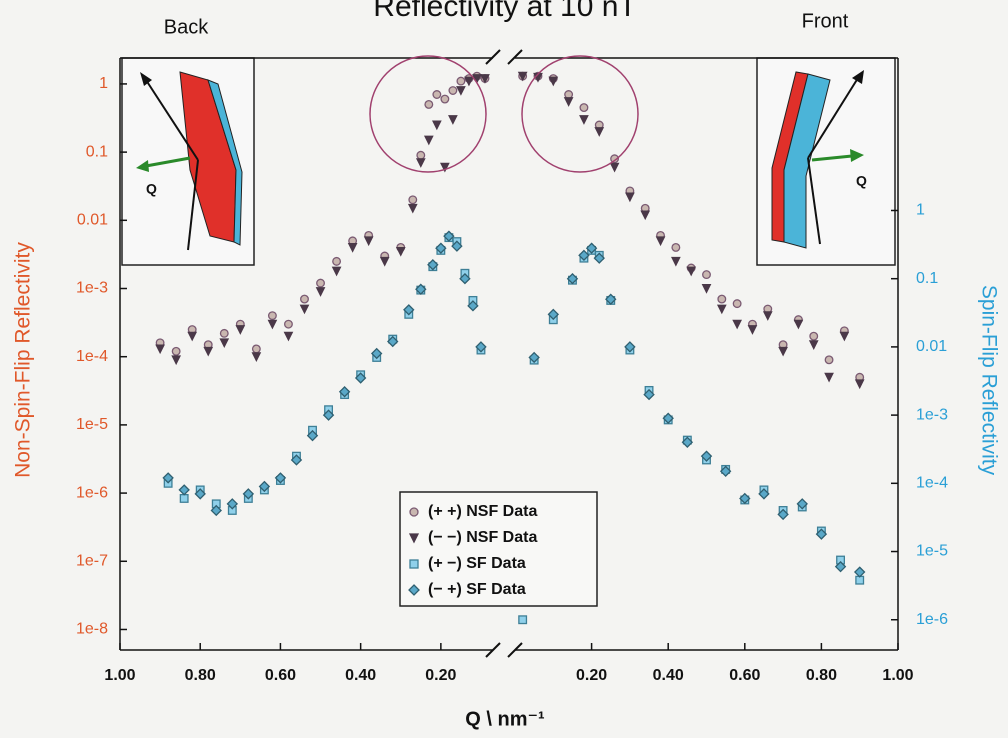 Image resolution: width=1008 pixels, height=738 pixels. I want to click on x-tick-label: 0.20, so click(591, 675).